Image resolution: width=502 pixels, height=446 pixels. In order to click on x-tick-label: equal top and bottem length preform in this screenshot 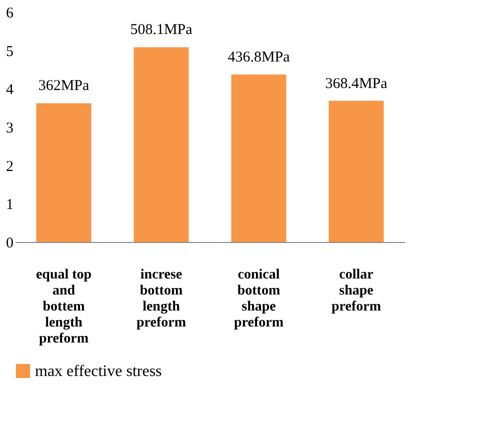, I will do `click(64, 307)`.